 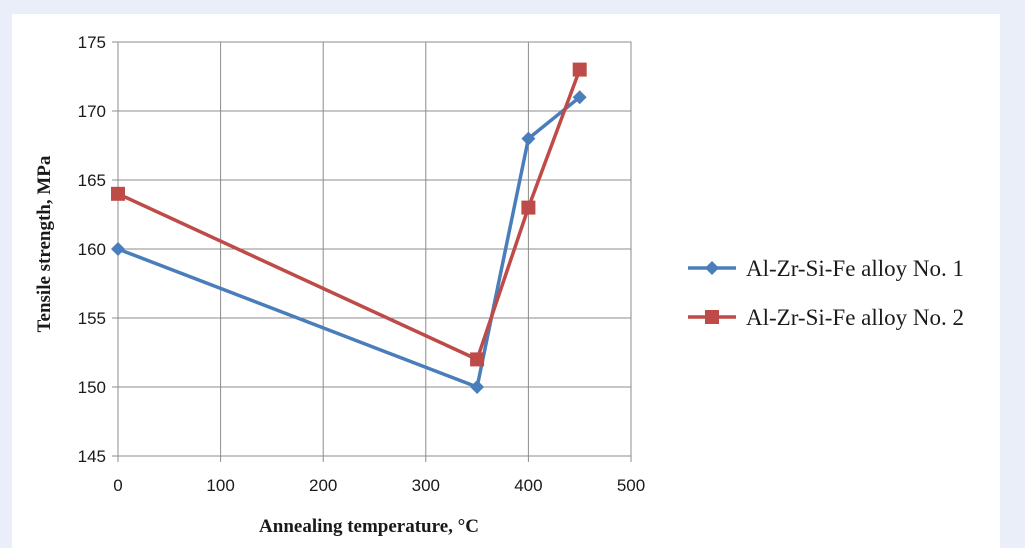 I want to click on x-tick-label: 400, so click(x=528, y=485).